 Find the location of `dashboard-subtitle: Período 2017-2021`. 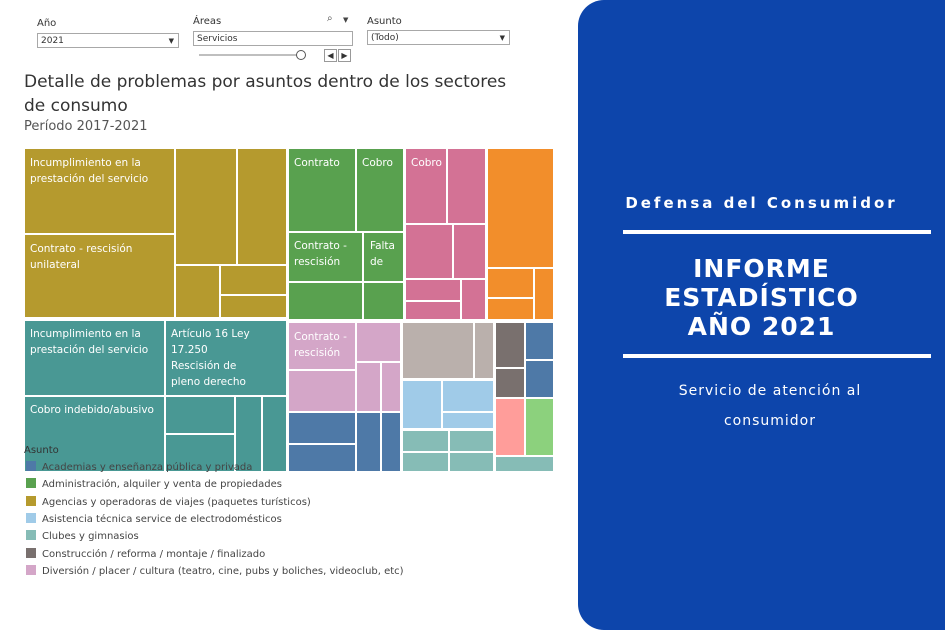

dashboard-subtitle: Período 2017-2021 is located at coordinates (86, 126).